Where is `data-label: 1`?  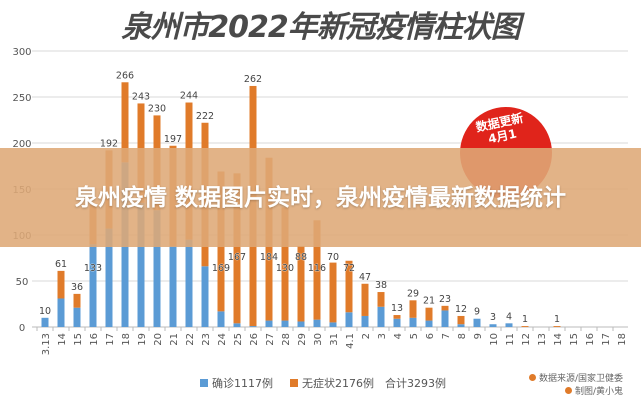 data-label: 1 is located at coordinates (525, 319).